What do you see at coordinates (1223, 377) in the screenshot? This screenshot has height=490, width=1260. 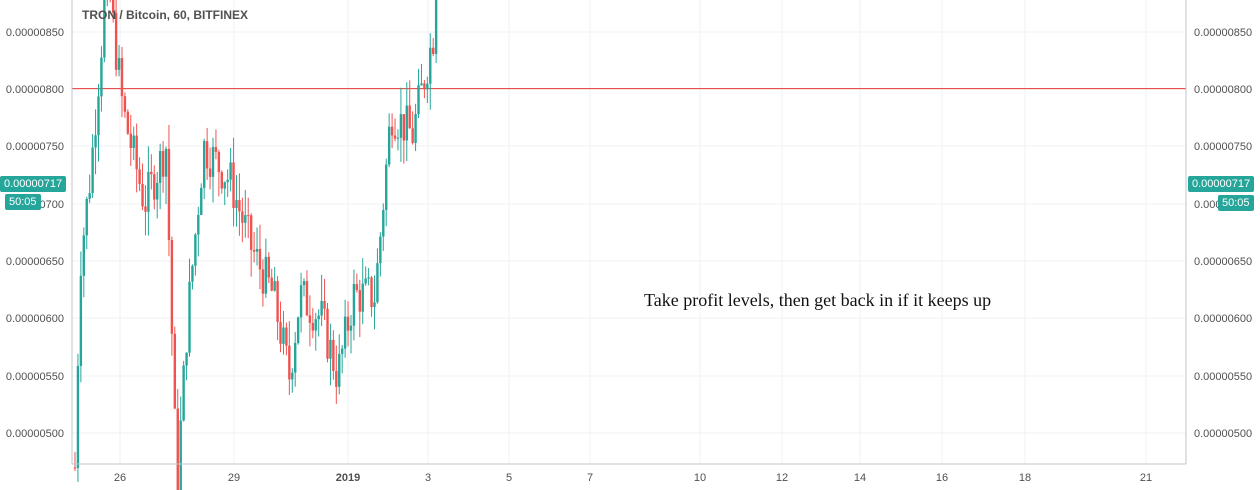 I see `y-tick-right: 0.00000550` at bounding box center [1223, 377].